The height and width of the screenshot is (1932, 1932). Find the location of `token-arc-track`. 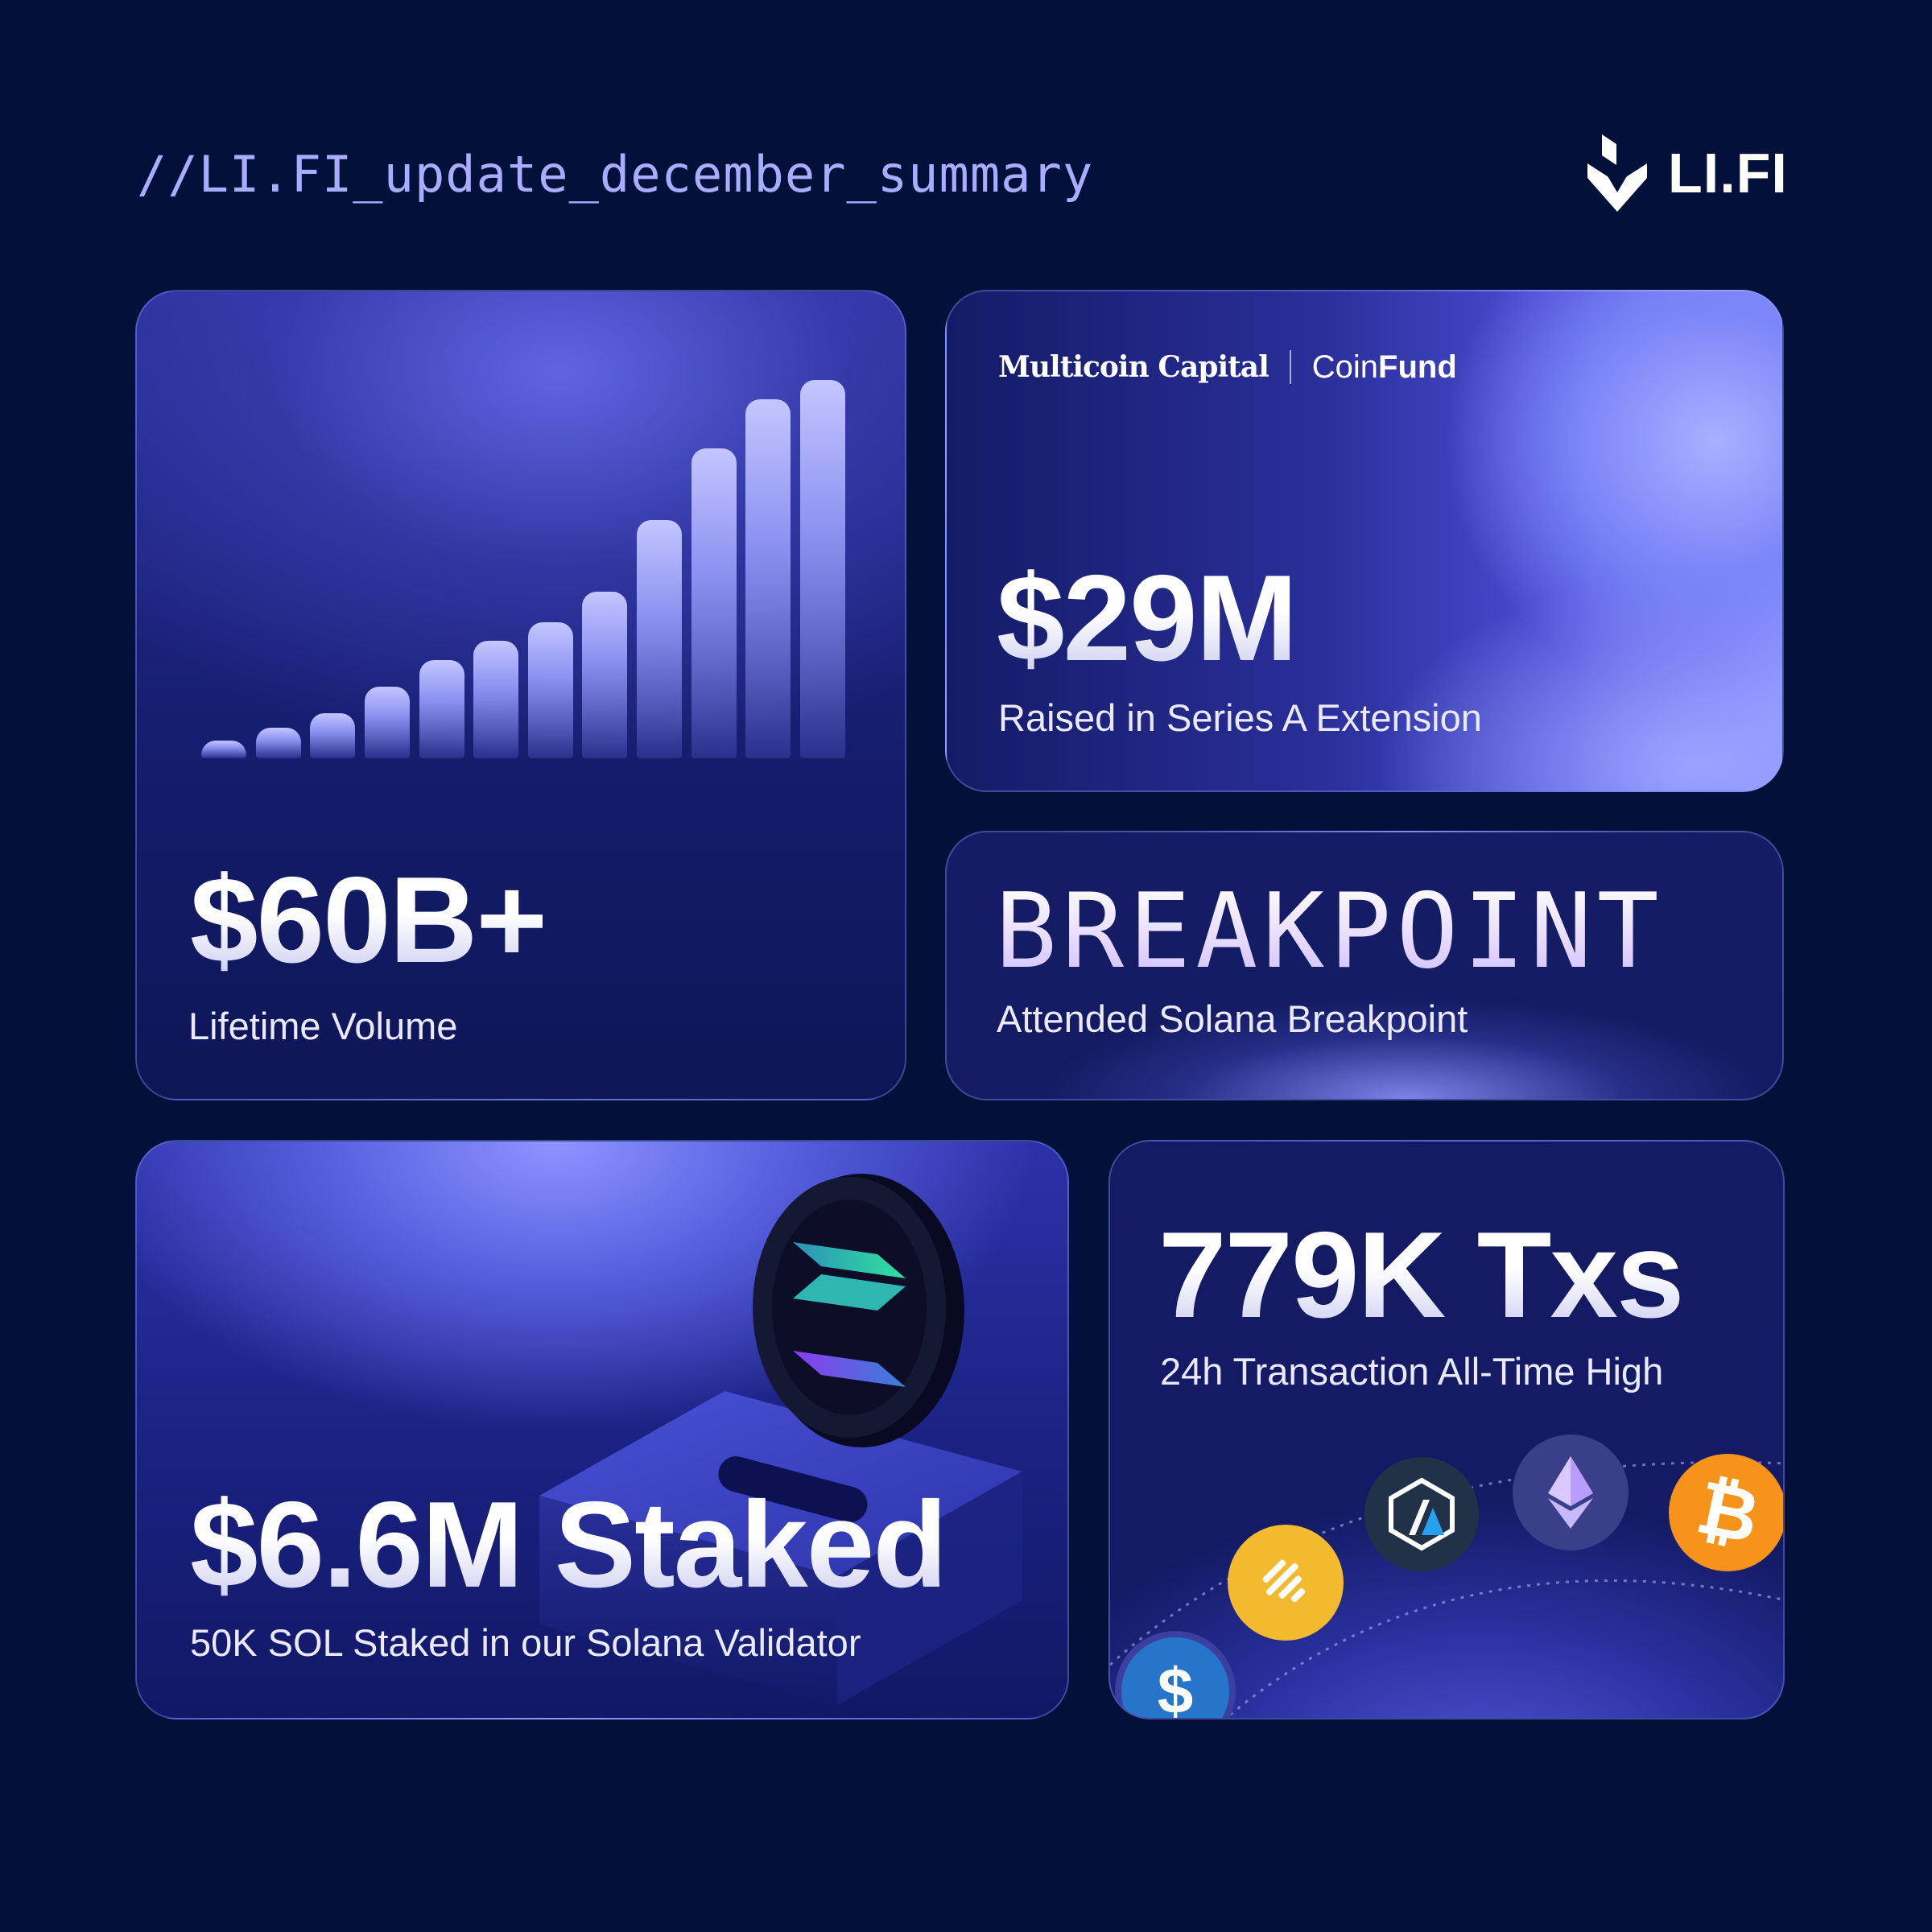

token-arc-track is located at coordinates (1446, 1589).